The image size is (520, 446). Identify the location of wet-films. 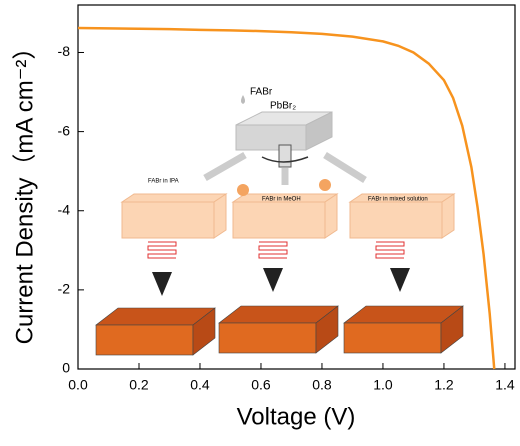
(288, 216).